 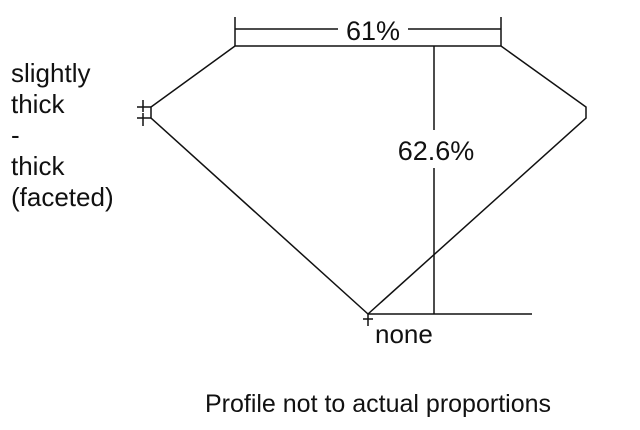 I want to click on table-label: 61%, so click(x=373, y=31).